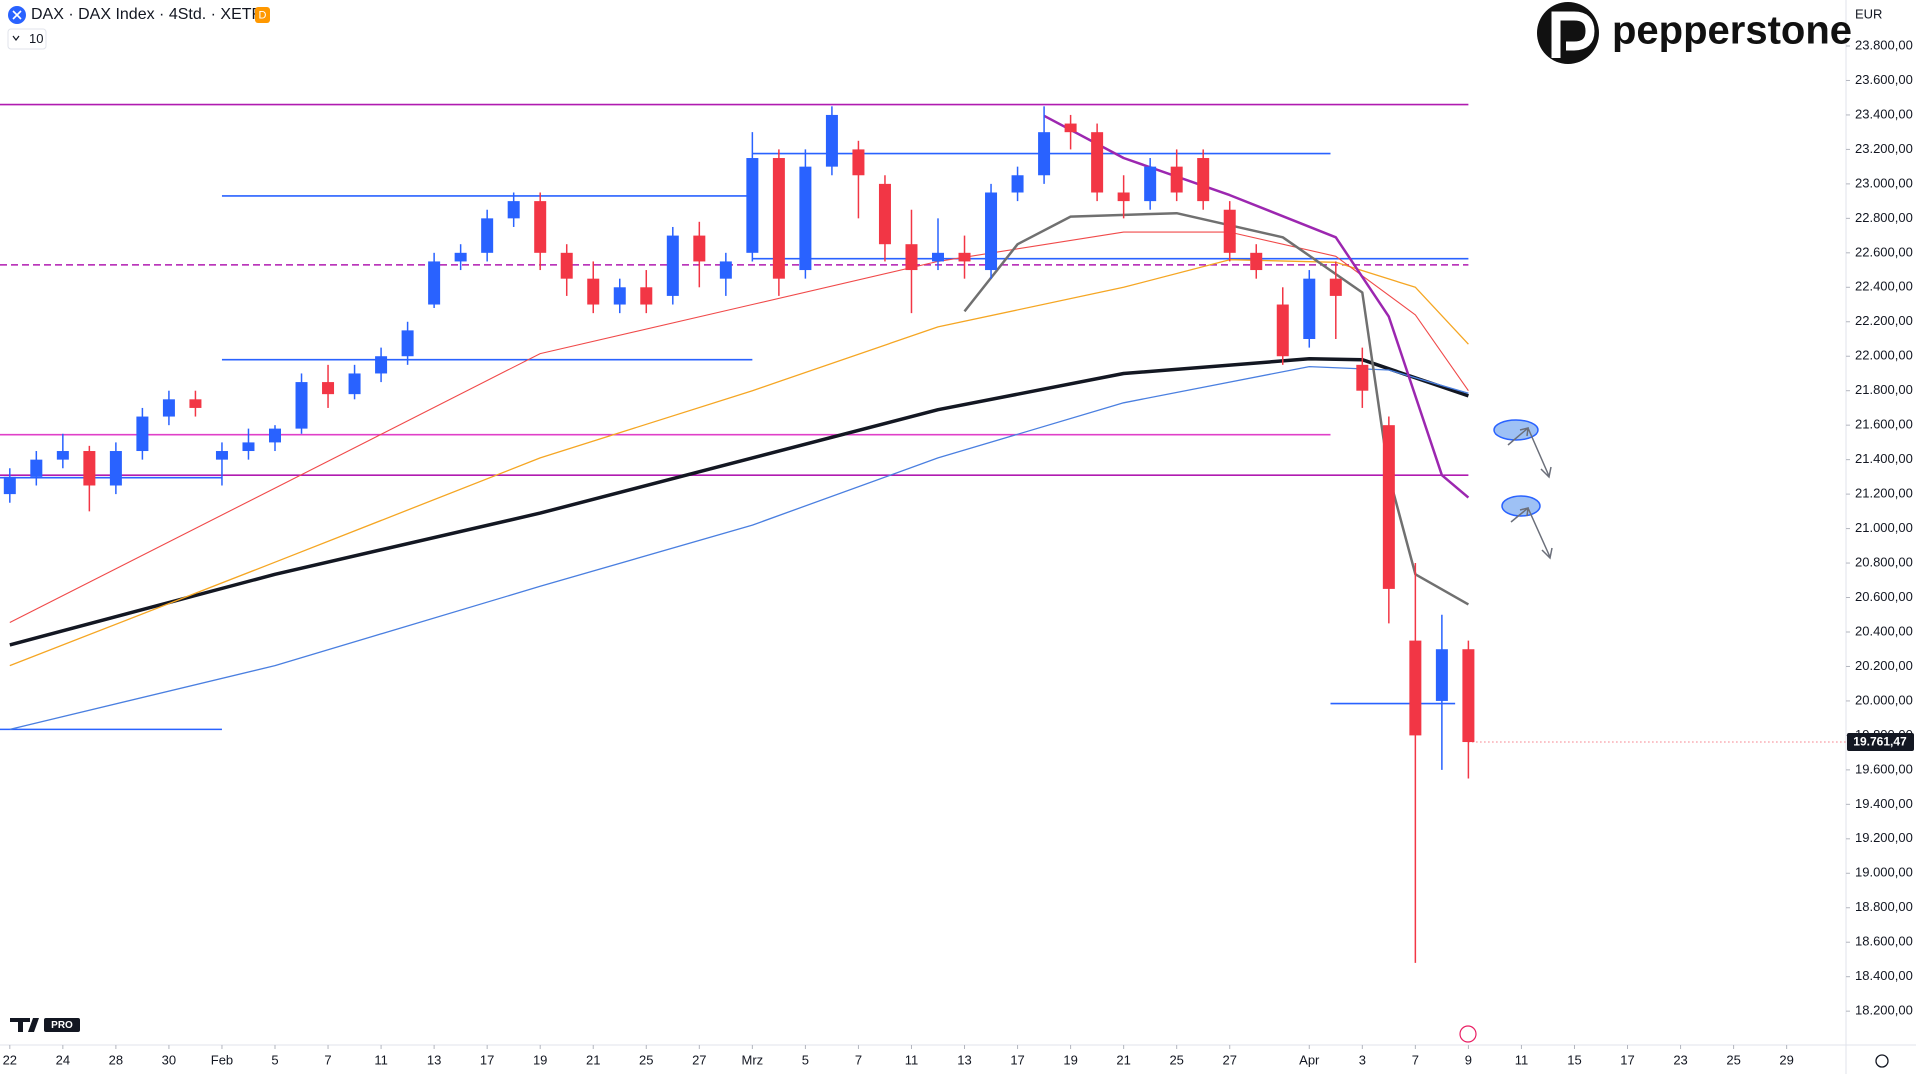  Describe the element at coordinates (1468, 1034) in the screenshot. I see `replay-icon` at that location.